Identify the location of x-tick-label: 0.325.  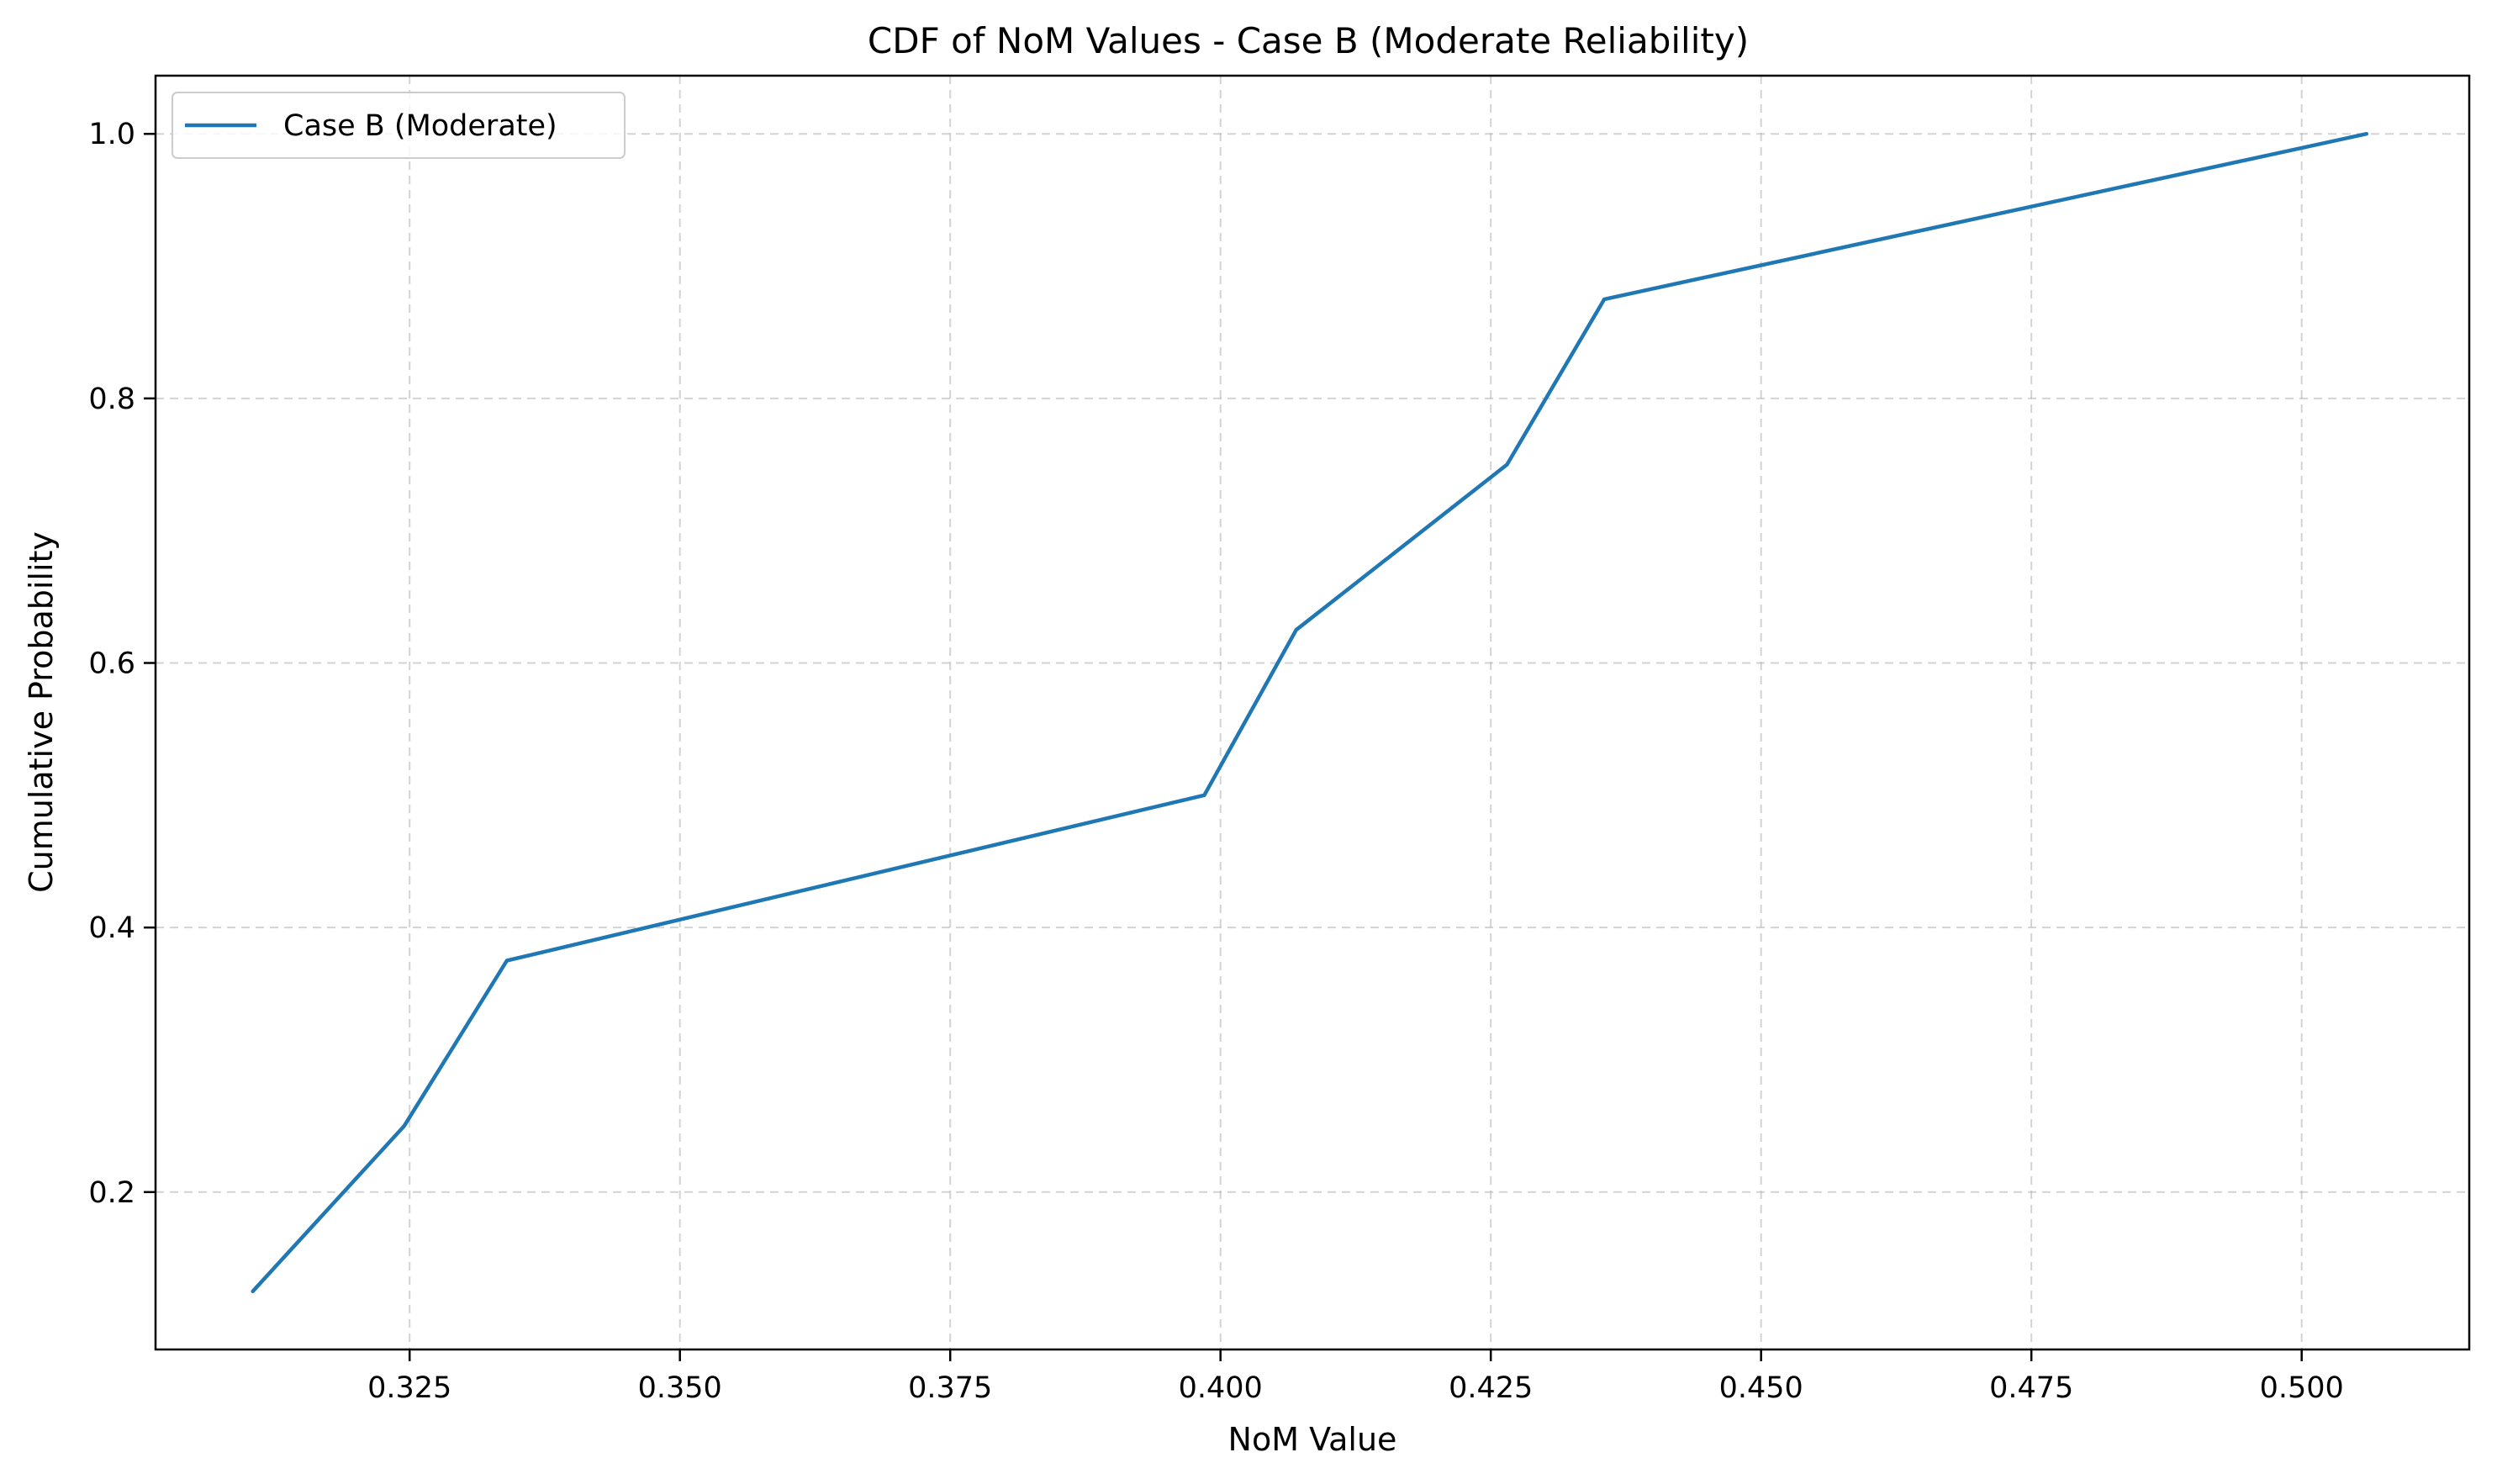
(409, 1388).